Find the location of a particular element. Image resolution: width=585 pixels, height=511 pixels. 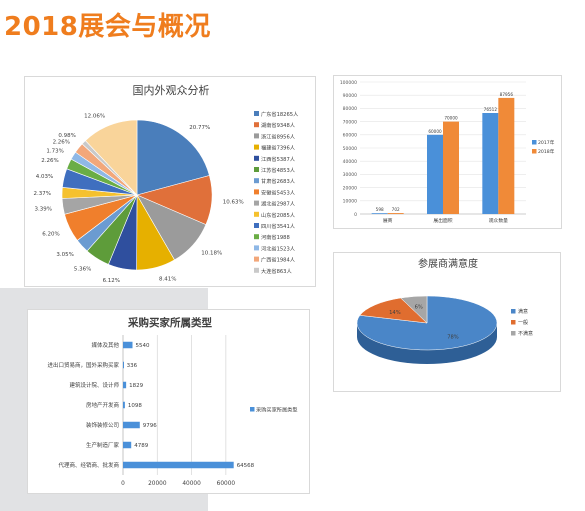

pie-data-label: 2.37% is located at coordinates (42, 194).